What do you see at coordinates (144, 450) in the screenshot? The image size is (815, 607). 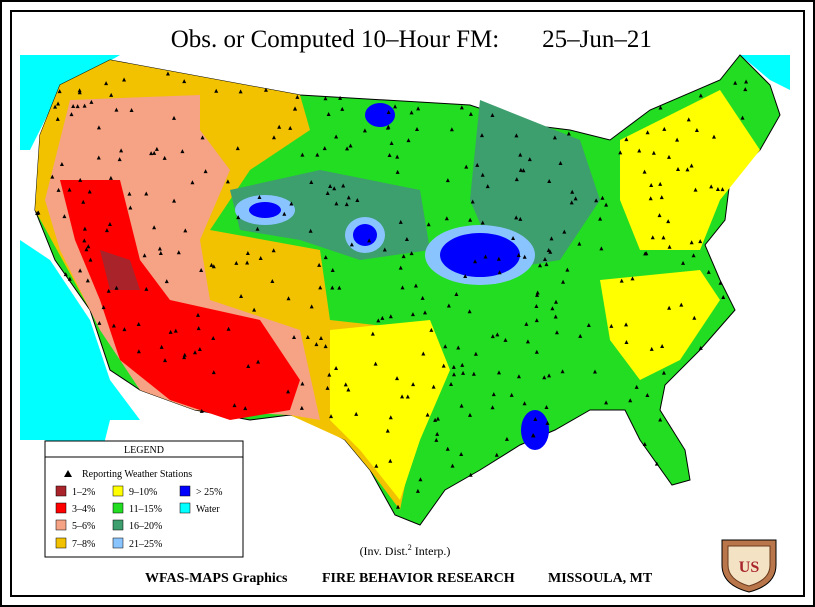 I see `legend-title: LEGEND` at bounding box center [144, 450].